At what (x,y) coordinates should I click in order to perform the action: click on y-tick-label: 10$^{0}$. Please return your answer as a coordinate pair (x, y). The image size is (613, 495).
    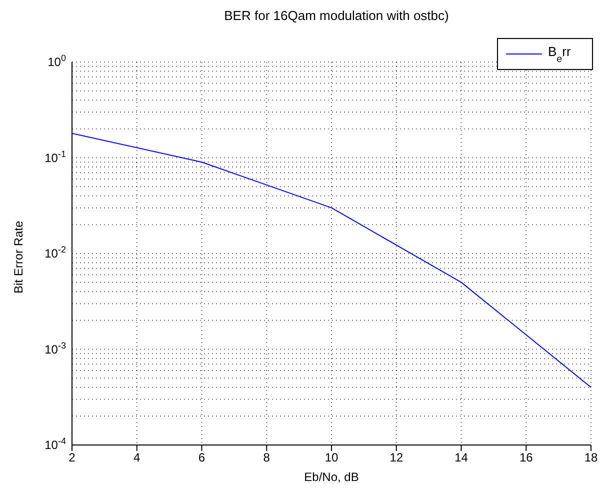
    Looking at the image, I should click on (57, 61).